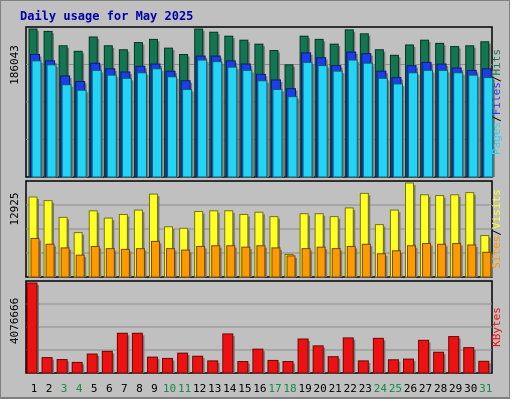  Describe the element at coordinates (107, 16) in the screenshot. I see `chart-title: Daily usage for May 2025` at that location.